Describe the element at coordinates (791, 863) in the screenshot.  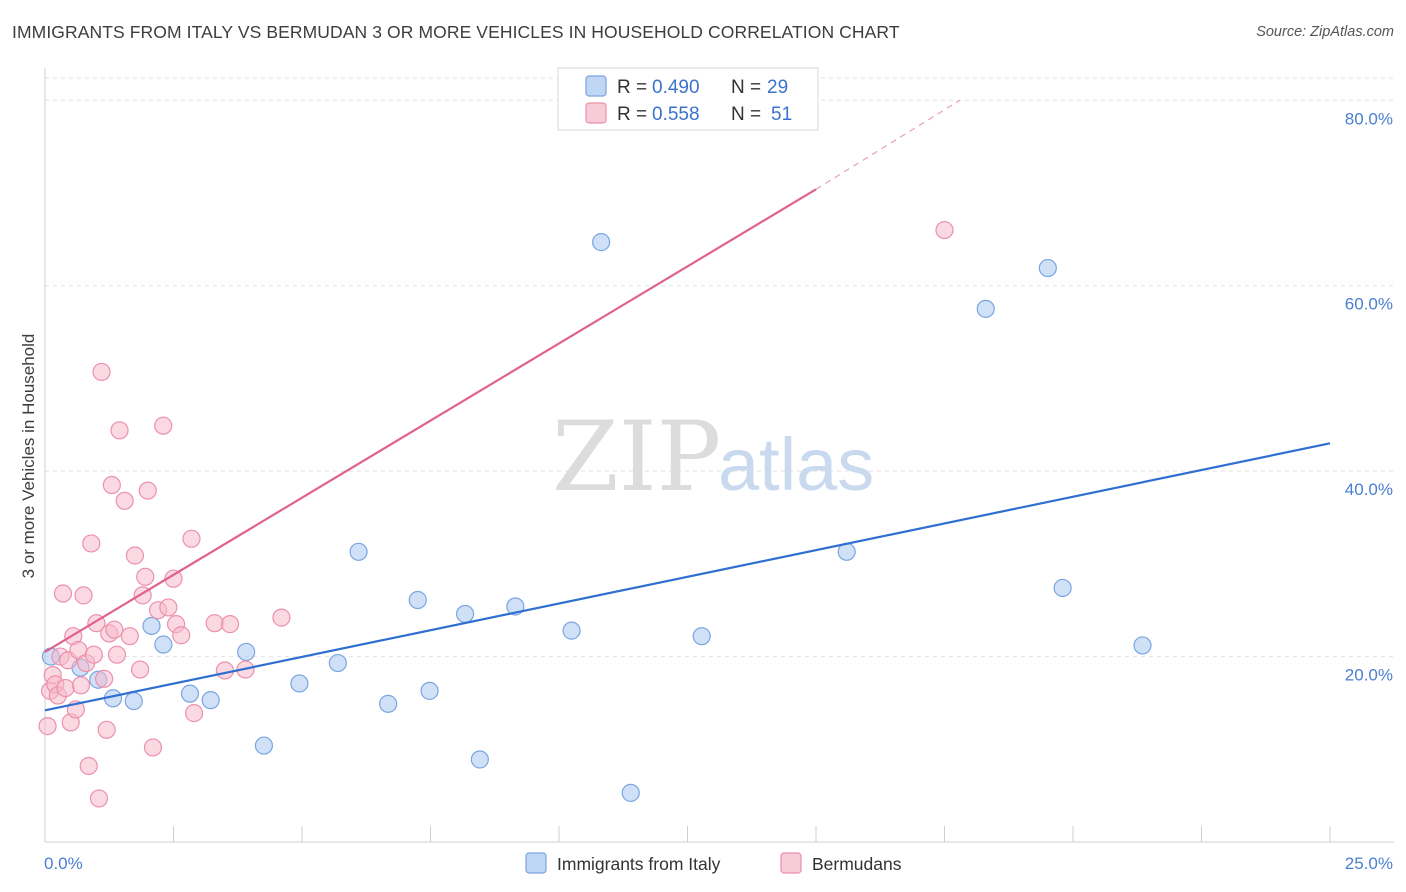
I see `bottom-legend-swatch-bermudans` at that location.